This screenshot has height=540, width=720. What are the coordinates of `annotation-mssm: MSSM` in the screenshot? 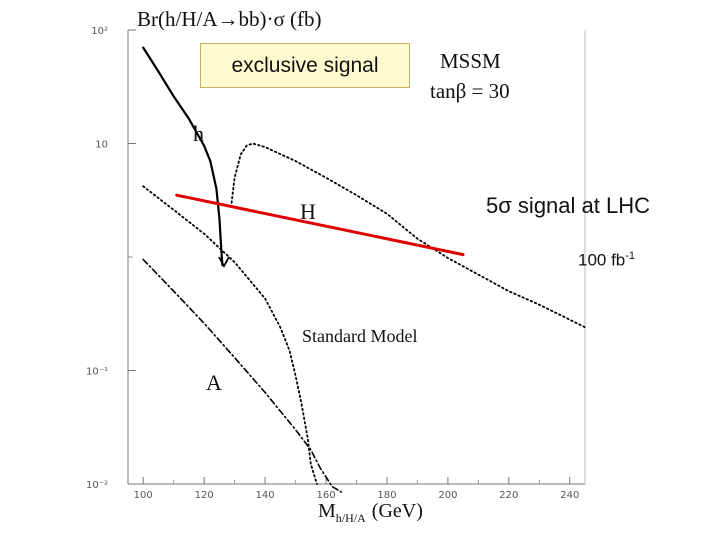 It's located at (470, 61).